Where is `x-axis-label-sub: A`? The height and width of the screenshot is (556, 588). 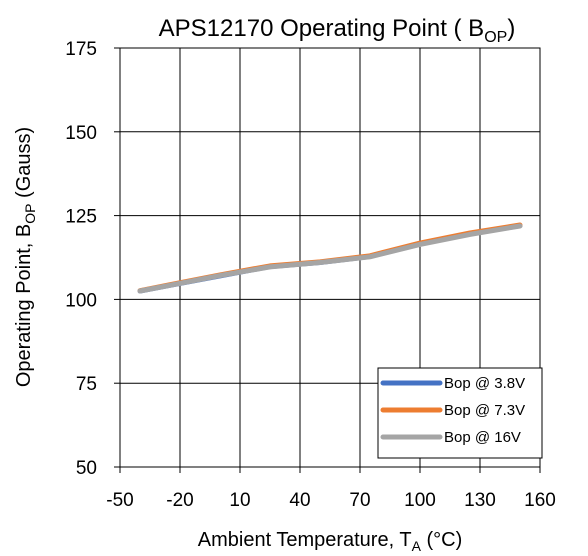
x-axis-label-sub: A is located at coordinates (417, 546).